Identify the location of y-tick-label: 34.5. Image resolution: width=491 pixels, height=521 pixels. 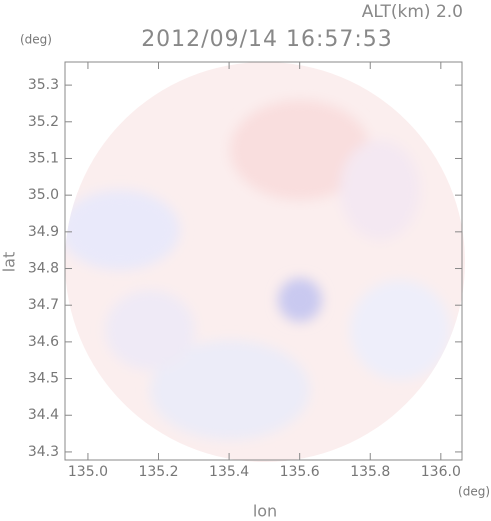
(43, 379).